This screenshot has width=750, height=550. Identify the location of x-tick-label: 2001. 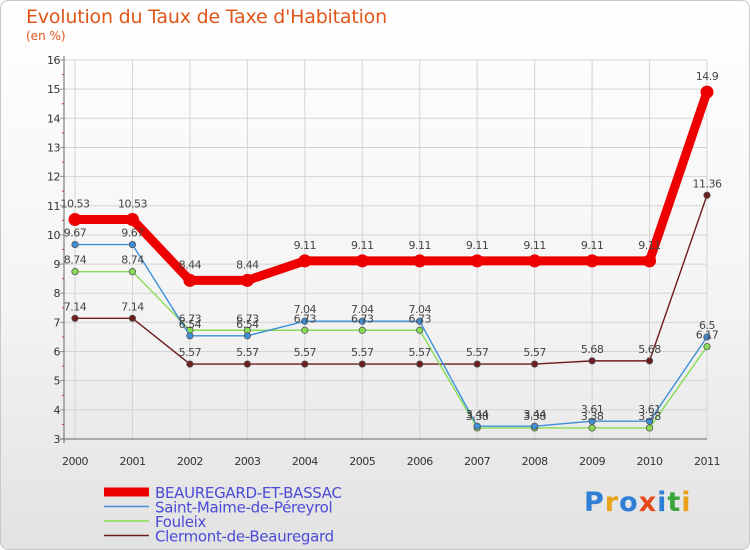
(132, 461).